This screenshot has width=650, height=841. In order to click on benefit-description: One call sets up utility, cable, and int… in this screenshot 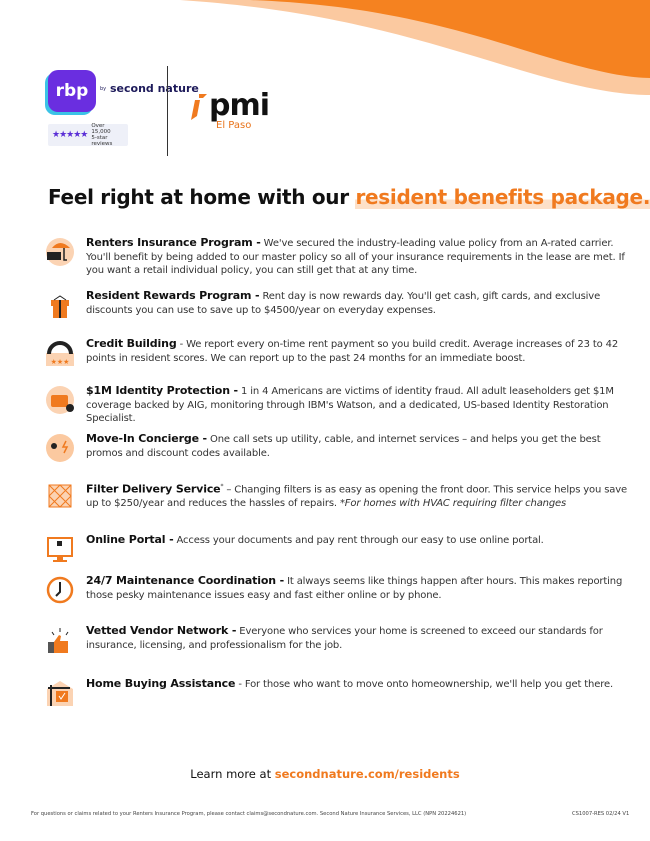, I will do `click(343, 446)`.